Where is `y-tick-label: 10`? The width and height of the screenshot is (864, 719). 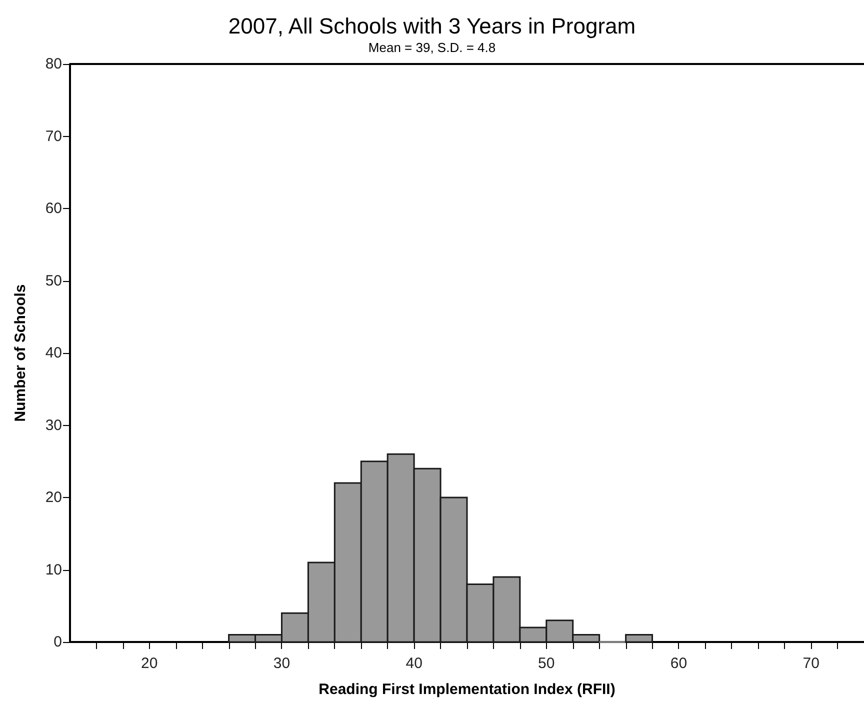
y-tick-label: 10 is located at coordinates (53, 569).